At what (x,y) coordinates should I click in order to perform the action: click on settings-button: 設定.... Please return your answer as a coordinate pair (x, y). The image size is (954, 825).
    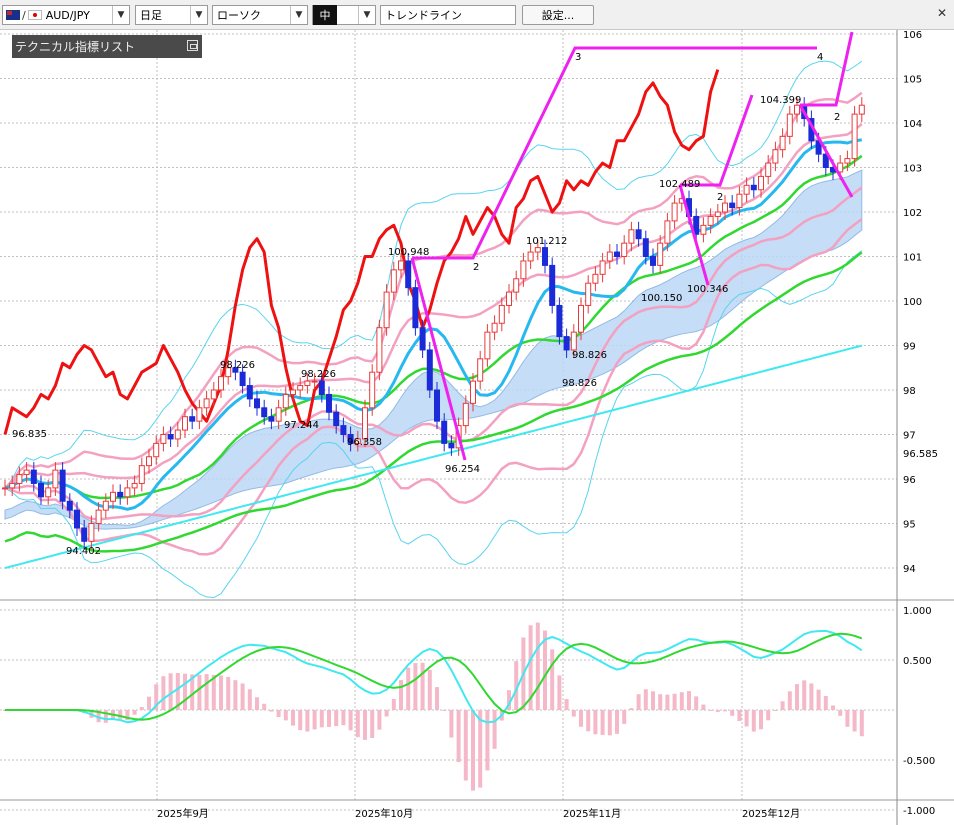
    Looking at the image, I should click on (558, 15).